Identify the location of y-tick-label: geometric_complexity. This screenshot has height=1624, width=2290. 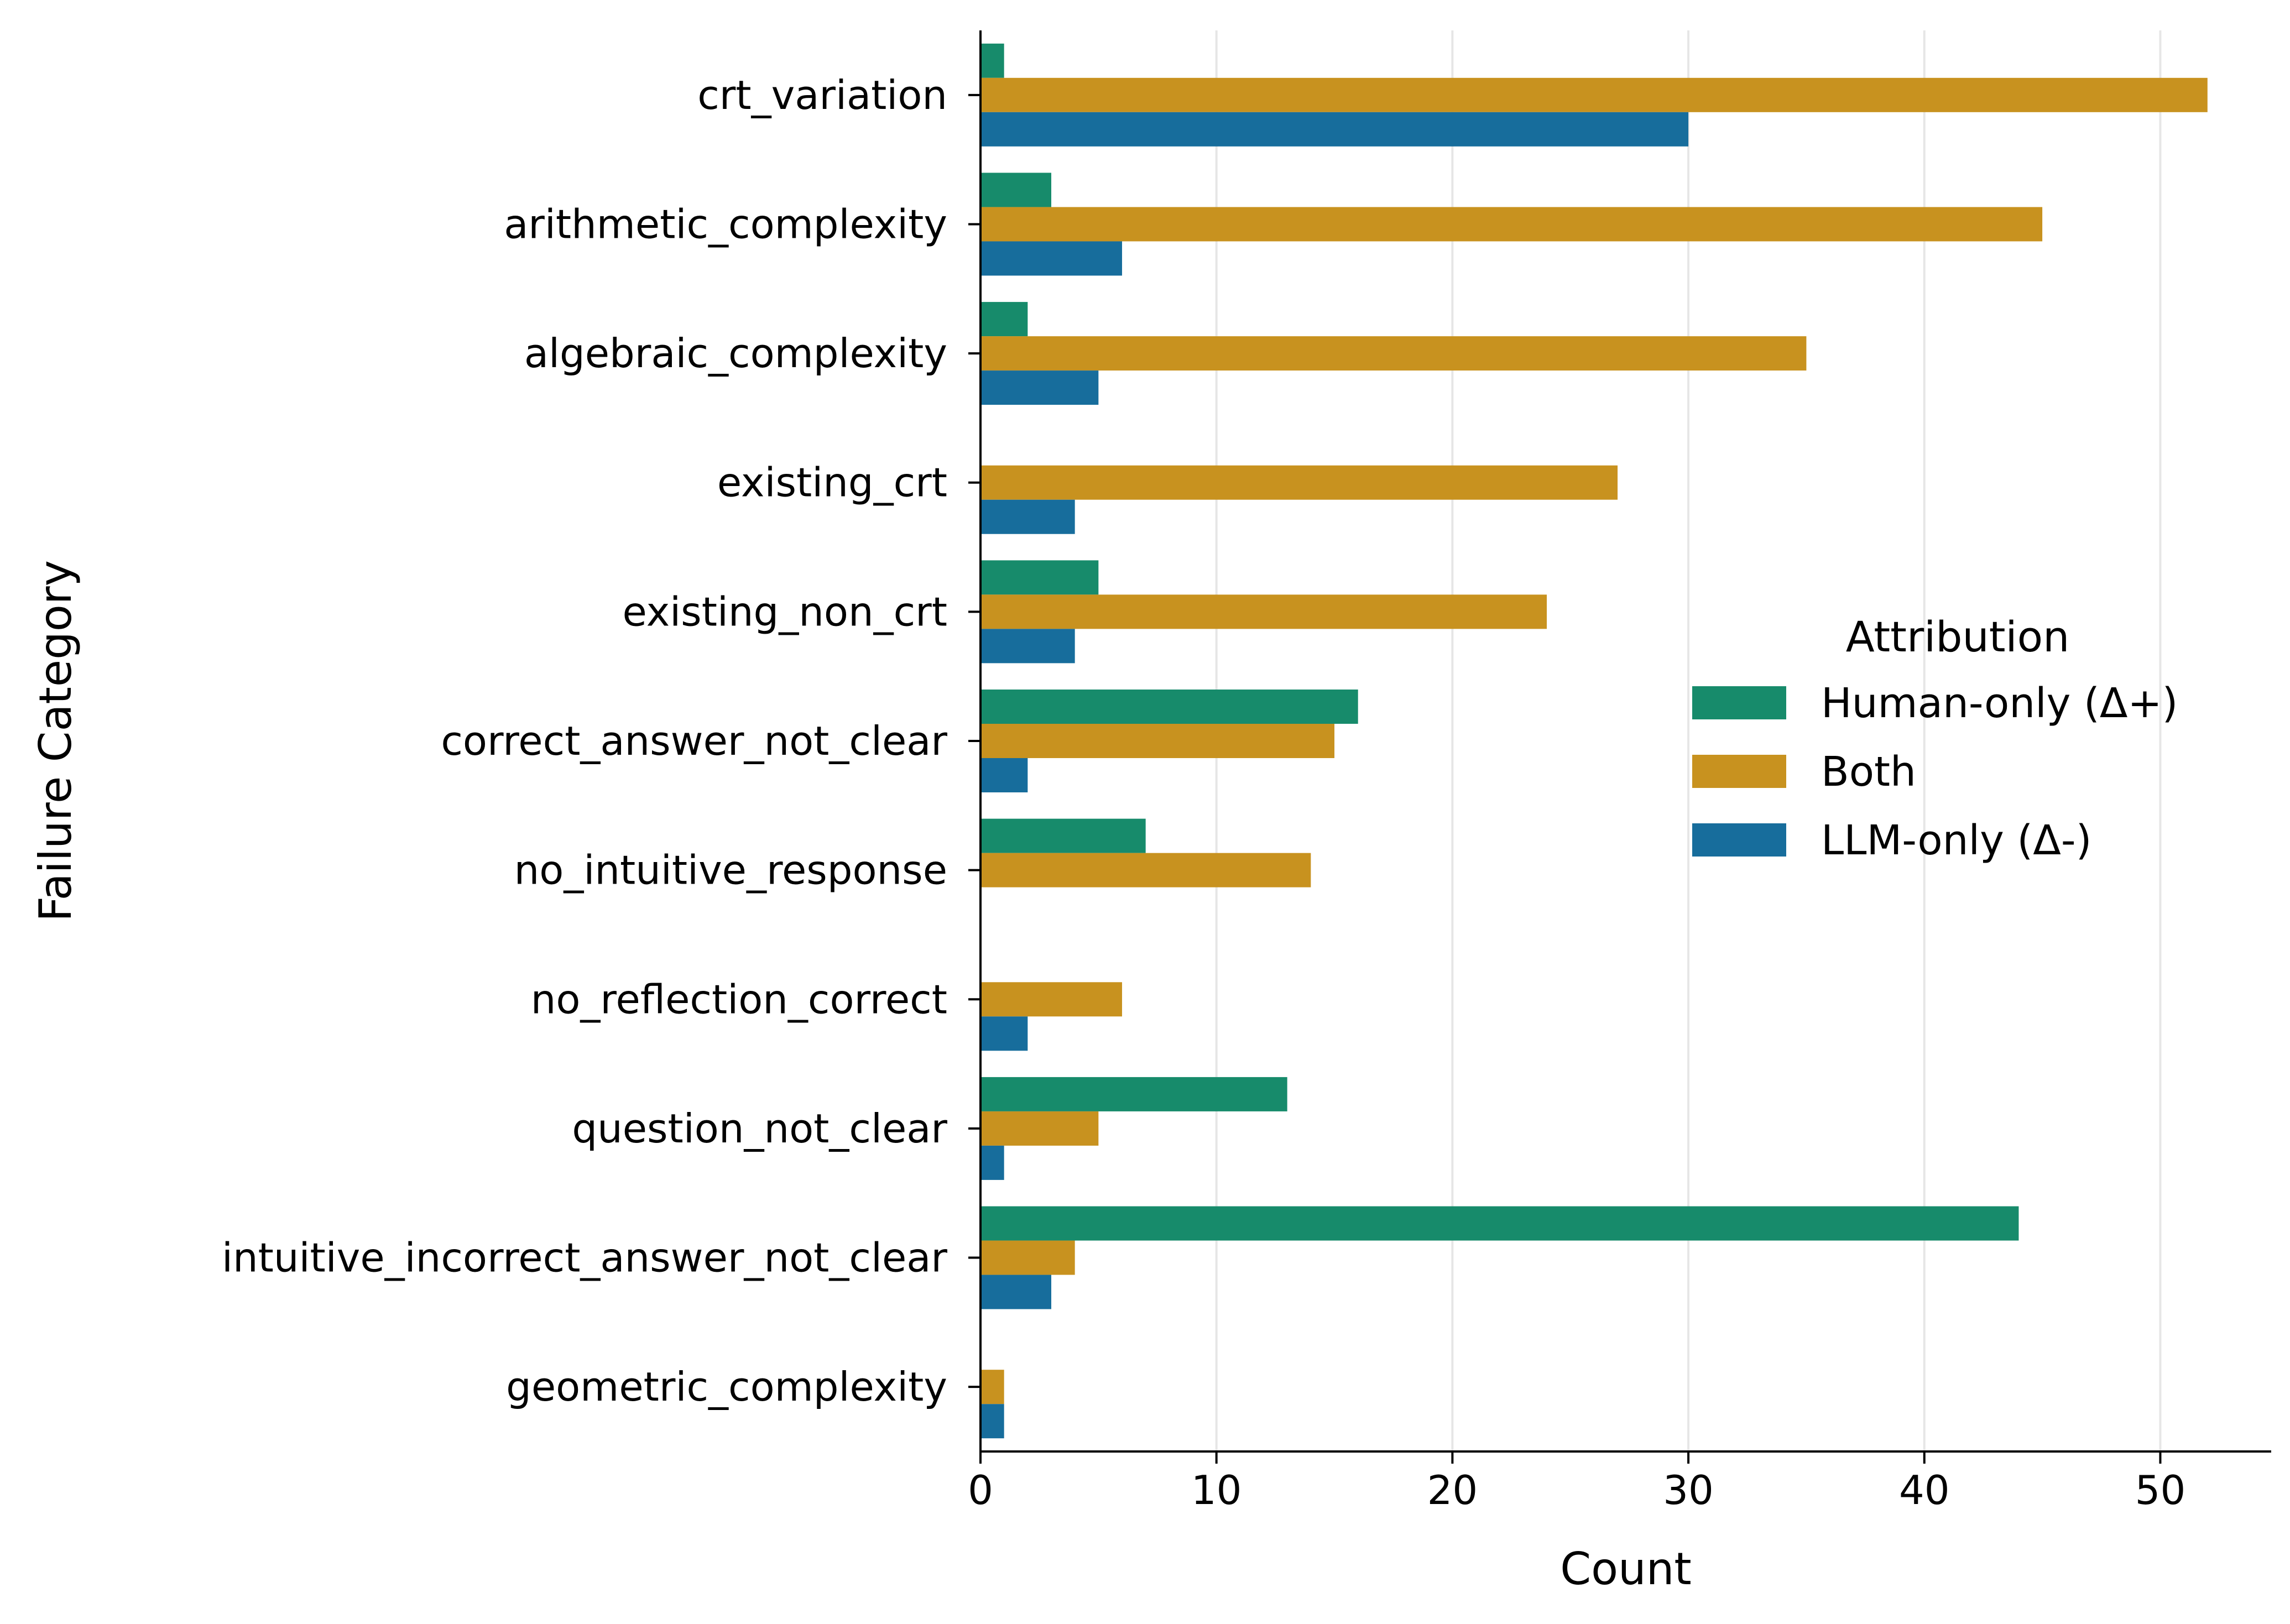
(726, 1387).